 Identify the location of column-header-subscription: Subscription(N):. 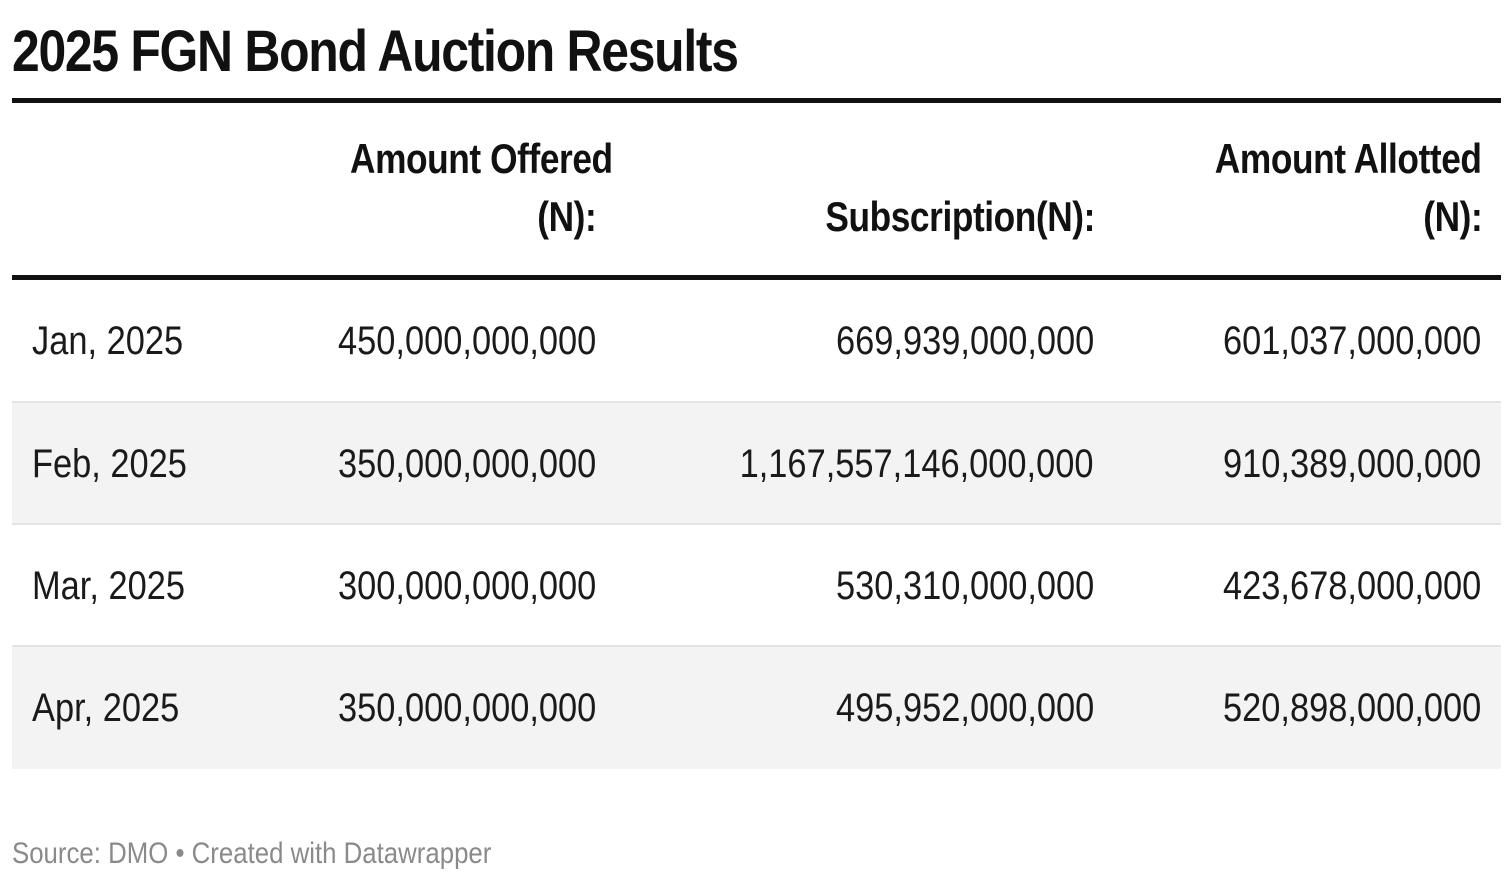
(897, 217).